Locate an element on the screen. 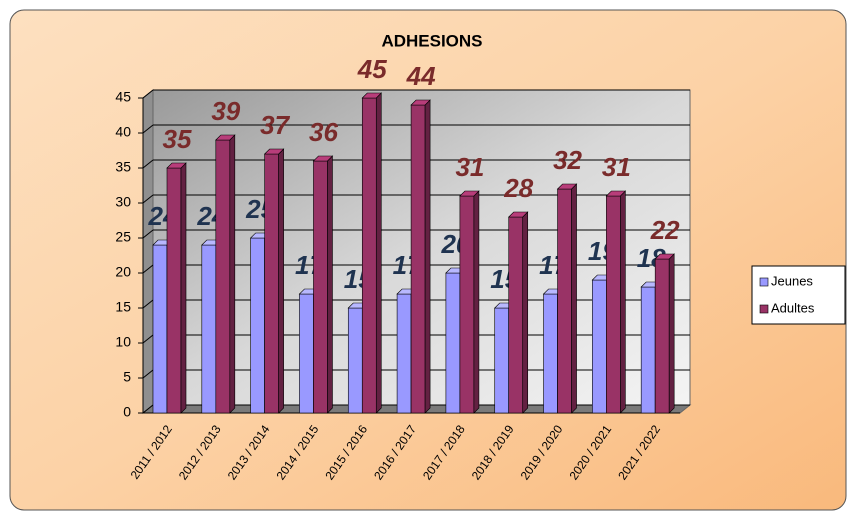  data-label: 45 is located at coordinates (372, 69).